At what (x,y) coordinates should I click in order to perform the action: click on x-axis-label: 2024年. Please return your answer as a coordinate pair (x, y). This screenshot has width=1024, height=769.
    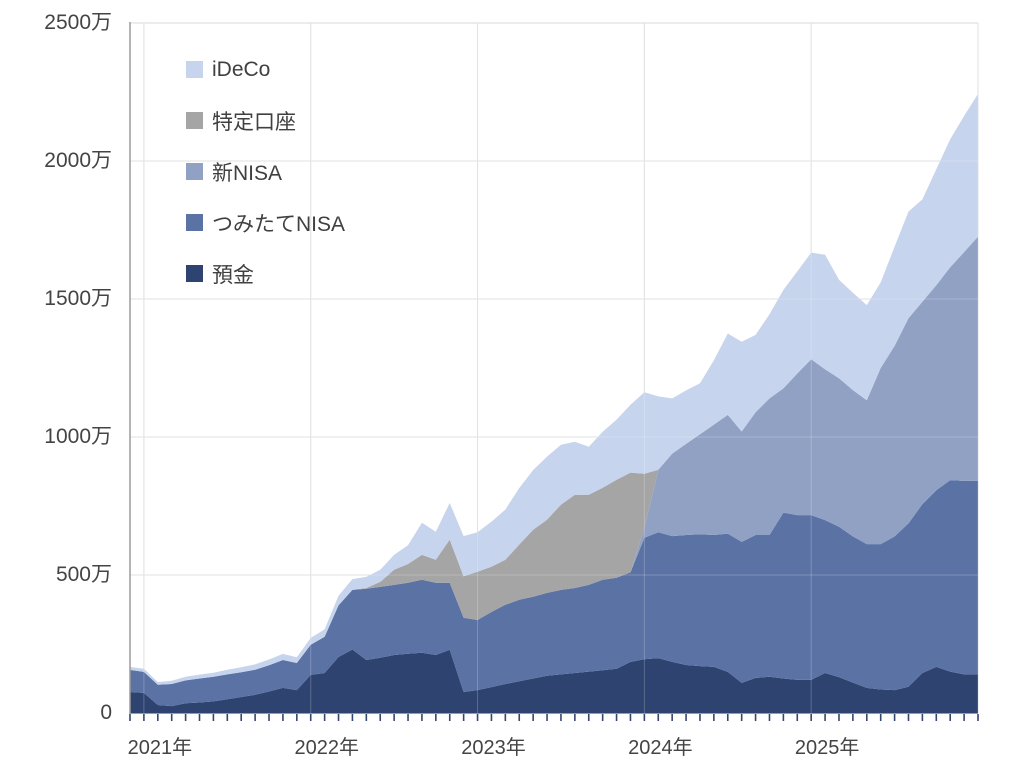
    Looking at the image, I should click on (660, 748).